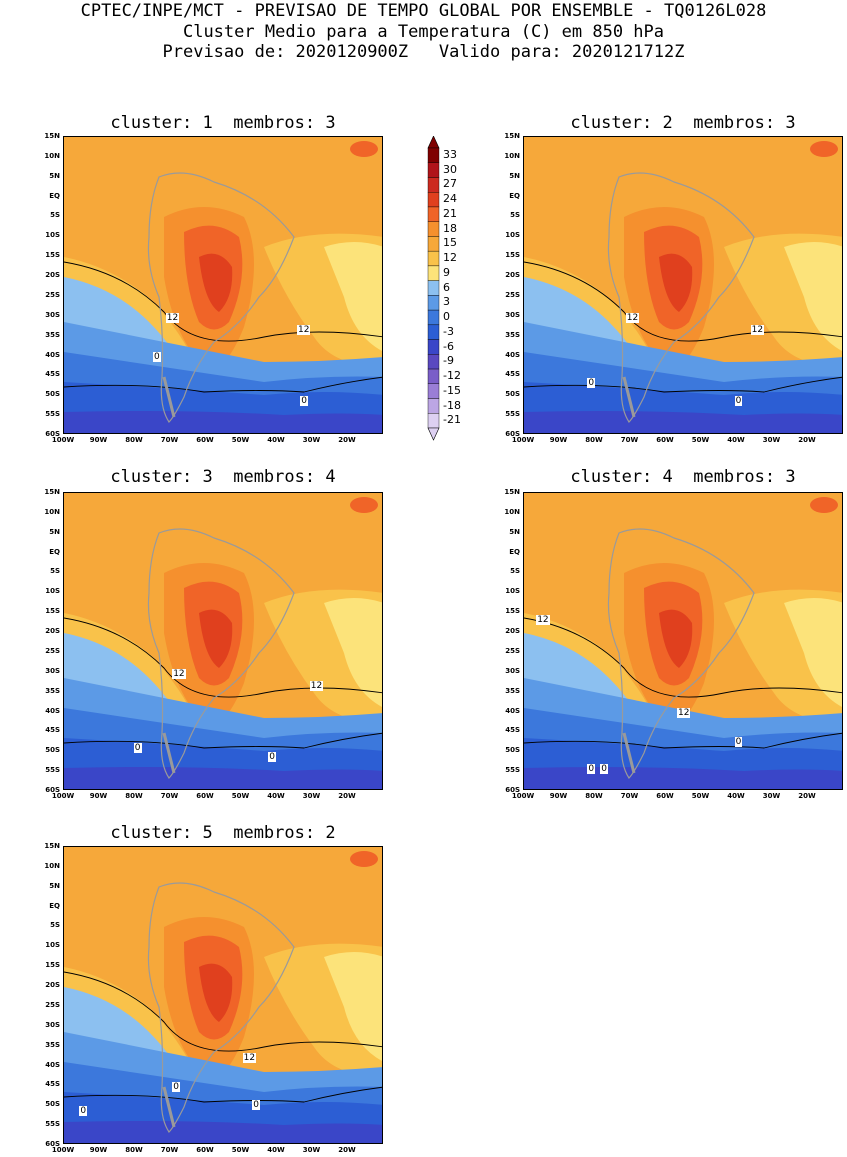  I want to click on colorbar-level-label: 15, so click(450, 243).